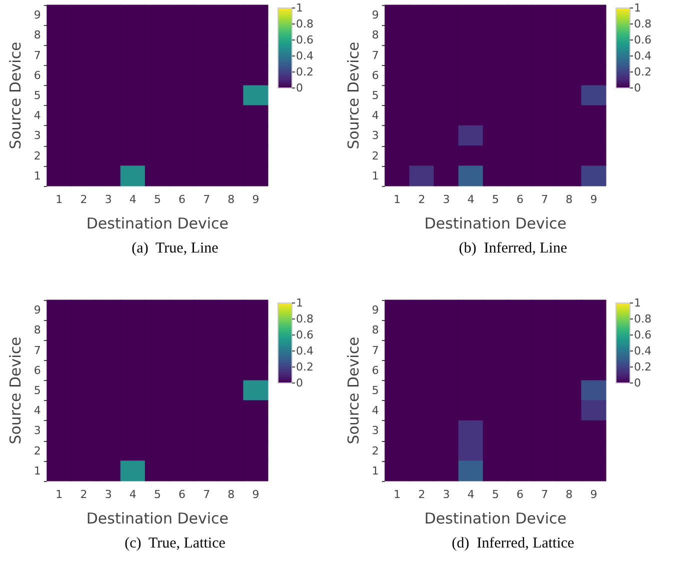  What do you see at coordinates (175, 544) in the screenshot?
I see `text: (c) True, Lattice` at bounding box center [175, 544].